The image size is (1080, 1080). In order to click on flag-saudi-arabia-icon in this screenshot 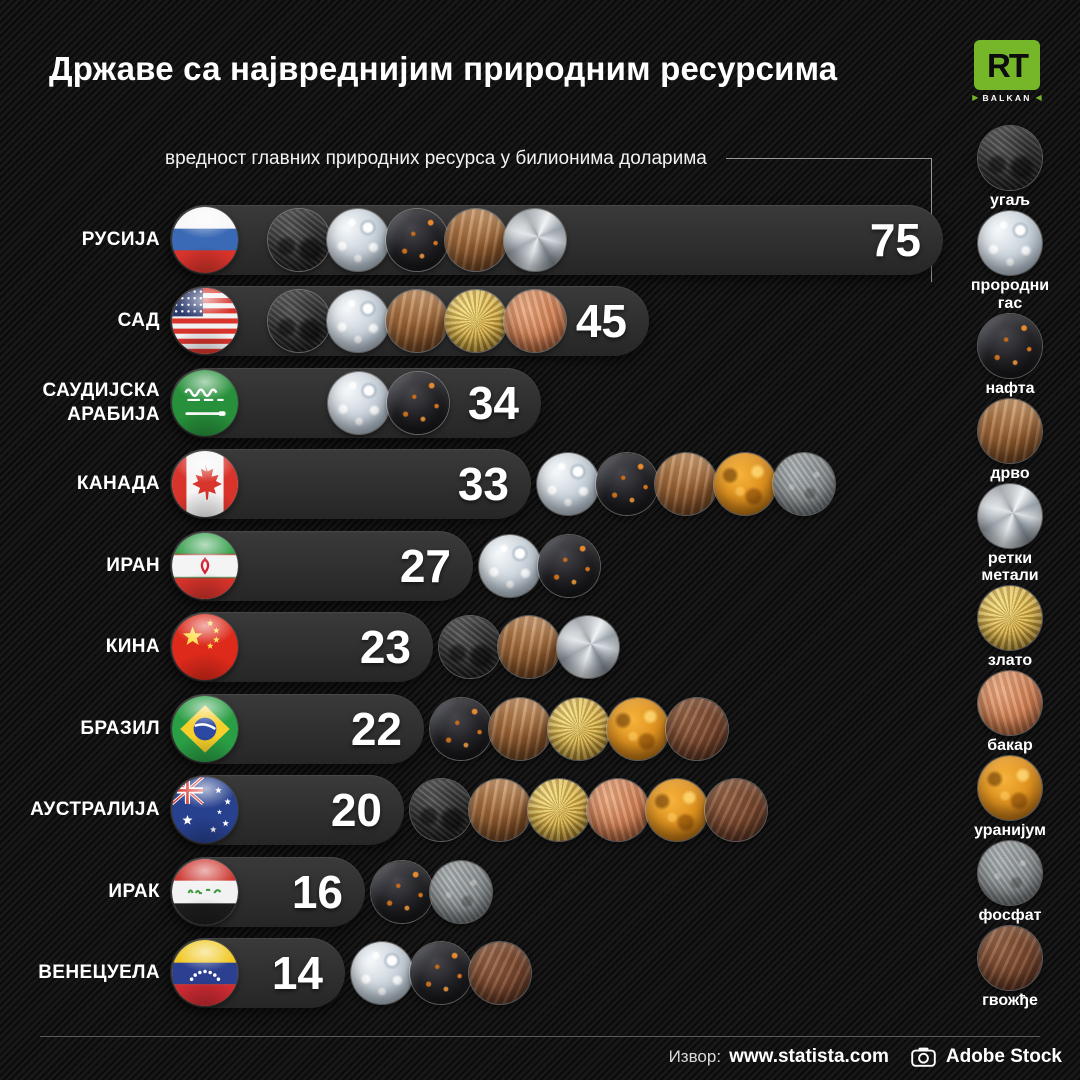, I will do `click(205, 403)`.